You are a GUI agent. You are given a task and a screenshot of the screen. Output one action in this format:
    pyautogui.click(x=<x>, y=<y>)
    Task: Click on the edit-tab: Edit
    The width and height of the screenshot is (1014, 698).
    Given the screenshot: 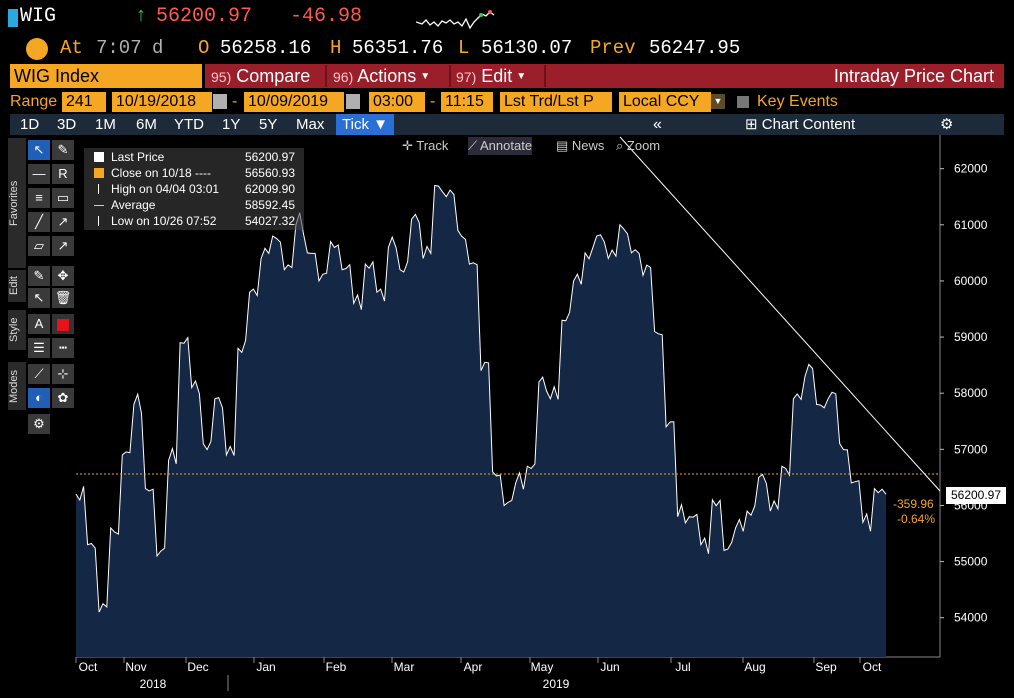 What is the action you would take?
    pyautogui.click(x=17, y=286)
    